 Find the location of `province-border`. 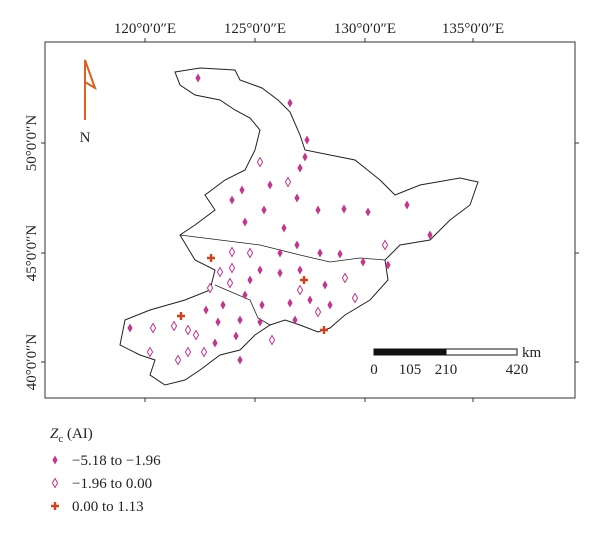

province-border is located at coordinates (282, 280).